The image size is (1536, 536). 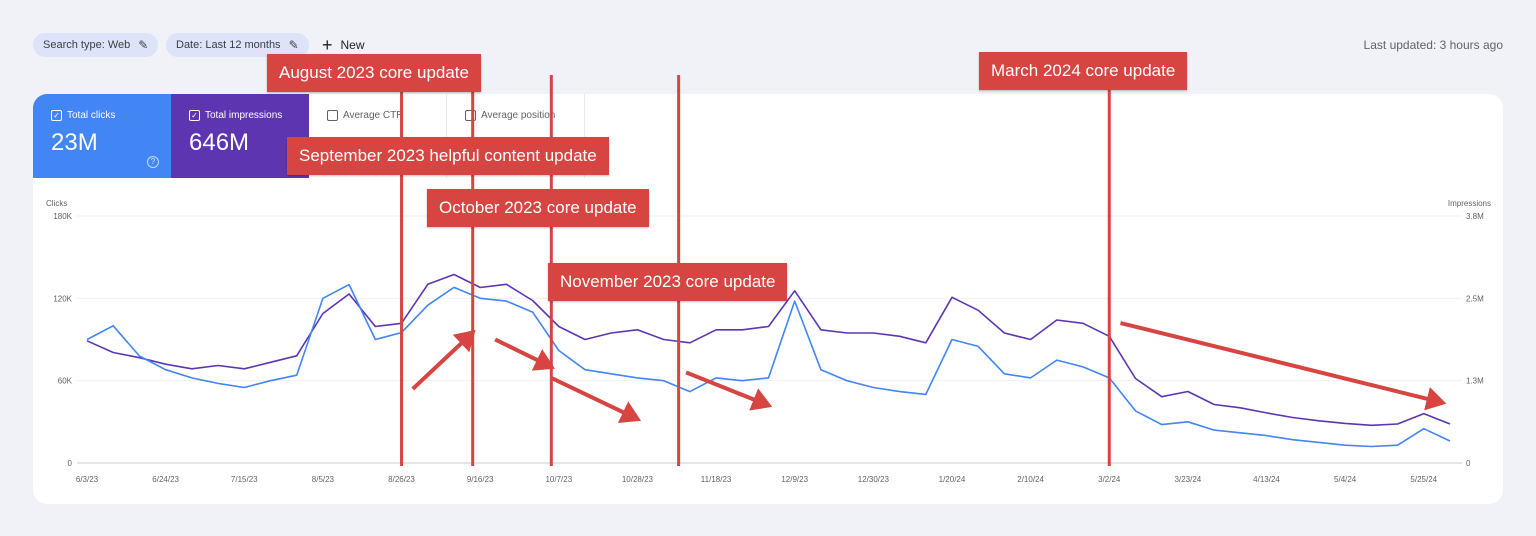 What do you see at coordinates (87, 479) in the screenshot?
I see `x-tick-label: 6/3/23` at bounding box center [87, 479].